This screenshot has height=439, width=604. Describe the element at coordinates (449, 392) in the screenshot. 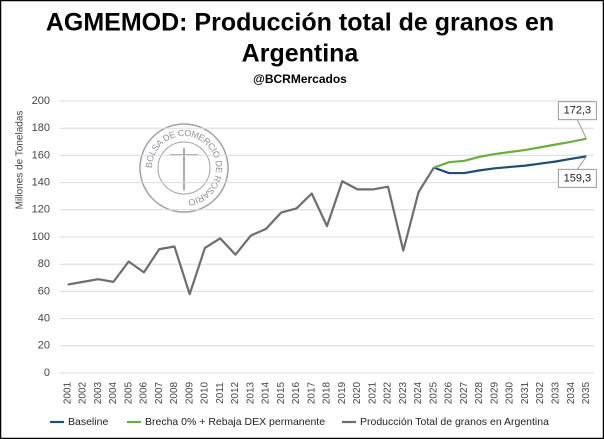

I see `x-tick-label: 2026` at that location.